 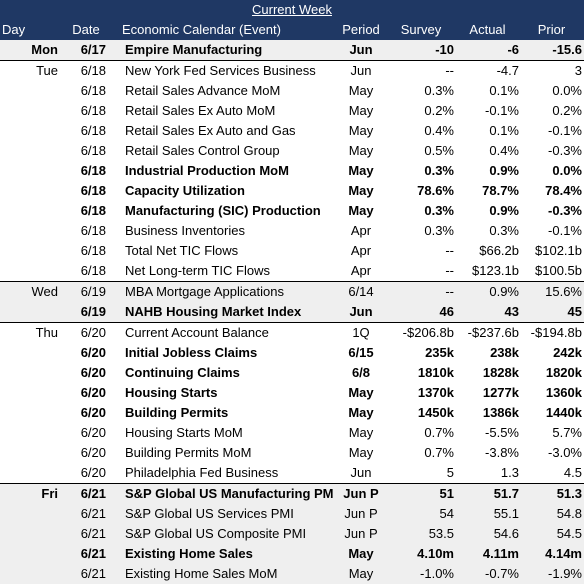 What do you see at coordinates (86, 29) in the screenshot?
I see `header-date: Date` at bounding box center [86, 29].